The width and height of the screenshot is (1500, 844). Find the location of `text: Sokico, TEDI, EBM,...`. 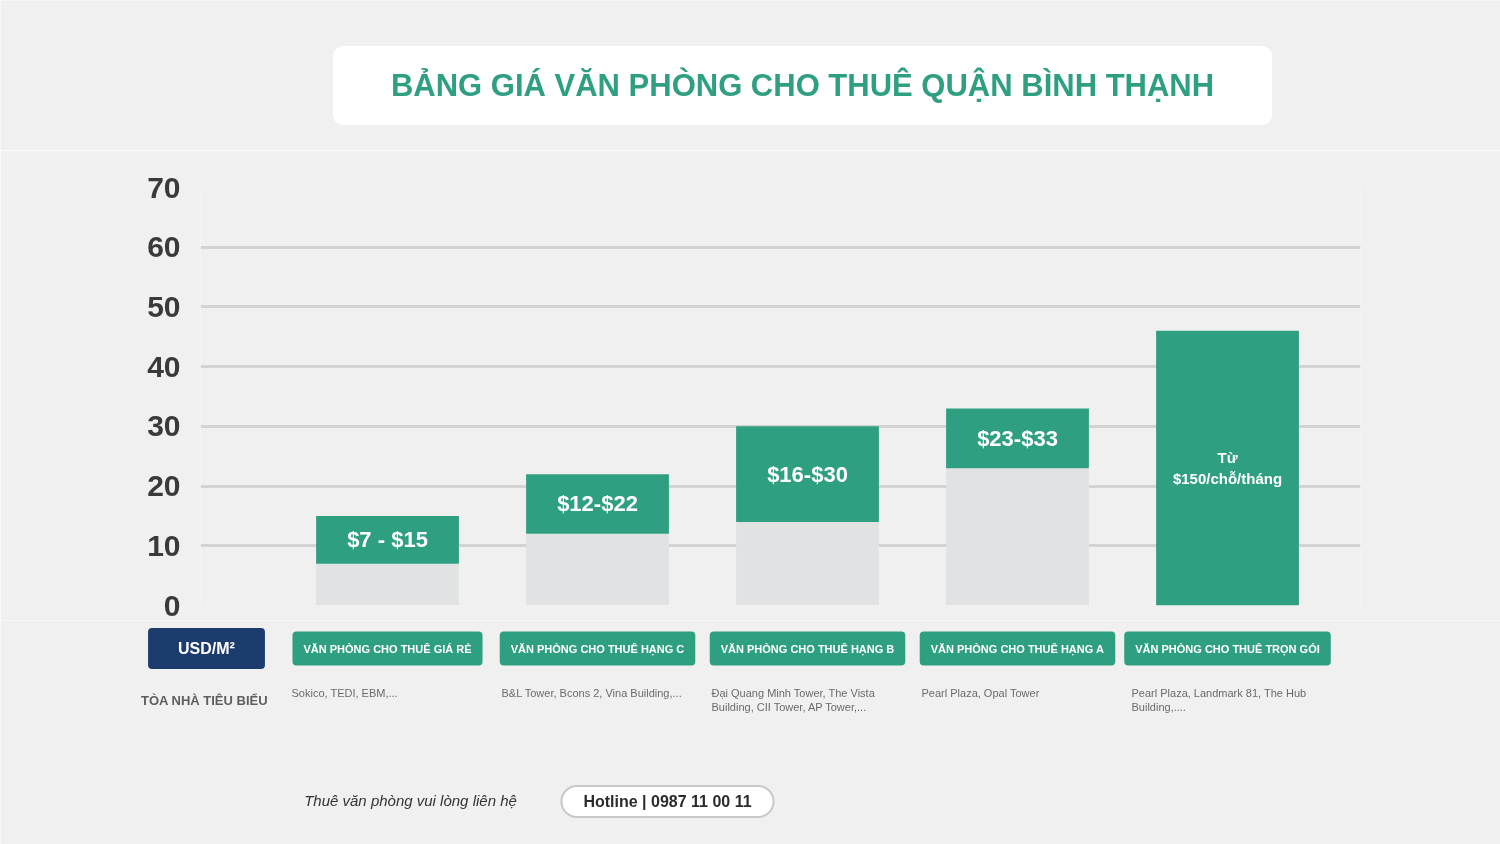

text: Sokico, TEDI, EBM,... is located at coordinates (344, 692).